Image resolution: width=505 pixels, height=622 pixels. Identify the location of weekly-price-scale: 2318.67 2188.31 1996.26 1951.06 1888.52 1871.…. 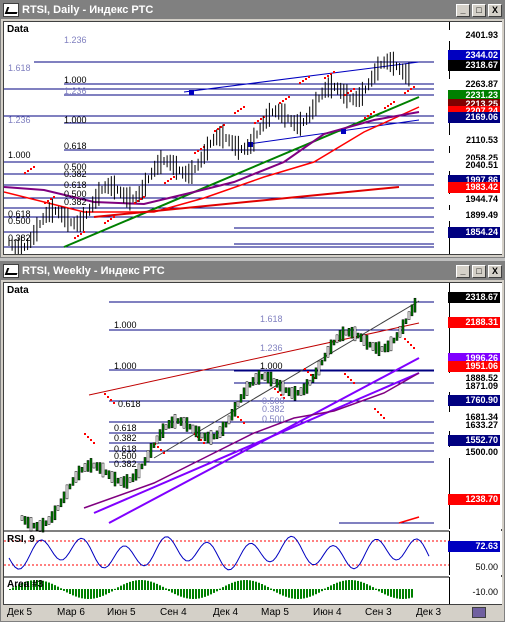
(475, 406).